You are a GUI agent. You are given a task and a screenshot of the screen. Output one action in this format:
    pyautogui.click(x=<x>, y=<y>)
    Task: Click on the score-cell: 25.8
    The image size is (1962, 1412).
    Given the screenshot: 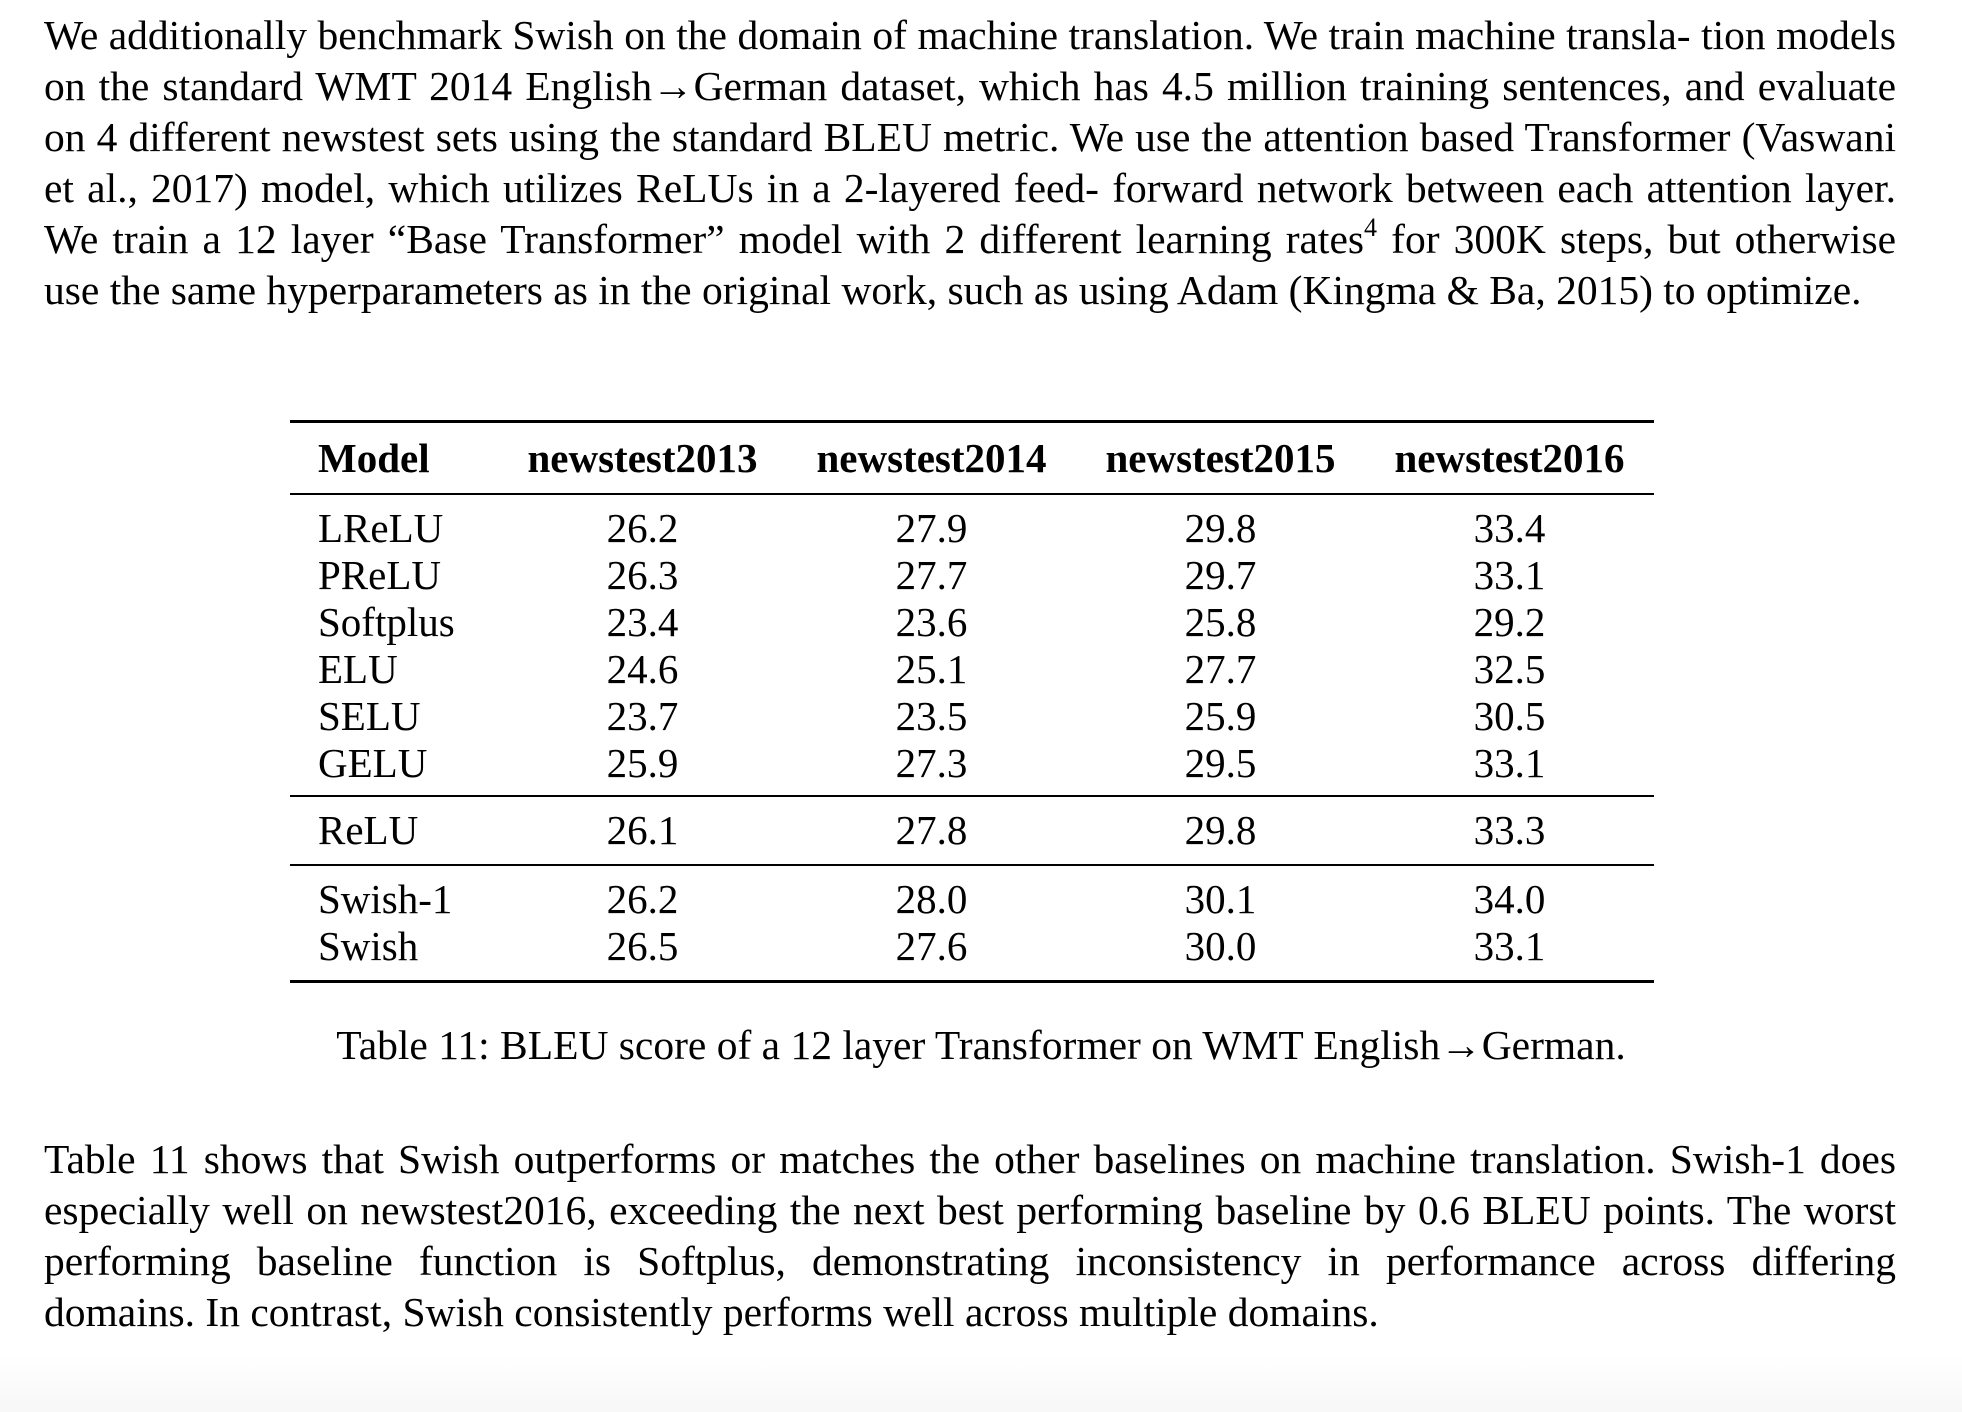 What is the action you would take?
    pyautogui.click(x=1220, y=622)
    